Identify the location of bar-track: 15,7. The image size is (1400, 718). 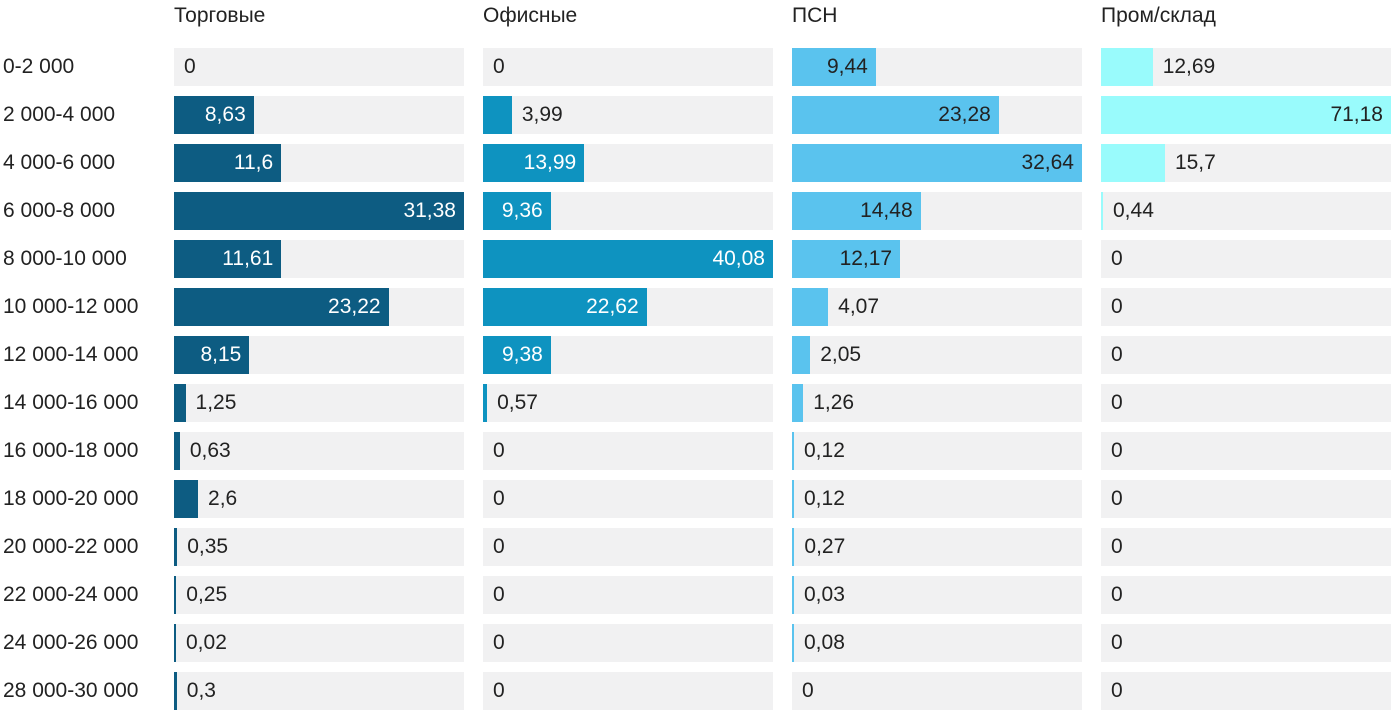
(1246, 163).